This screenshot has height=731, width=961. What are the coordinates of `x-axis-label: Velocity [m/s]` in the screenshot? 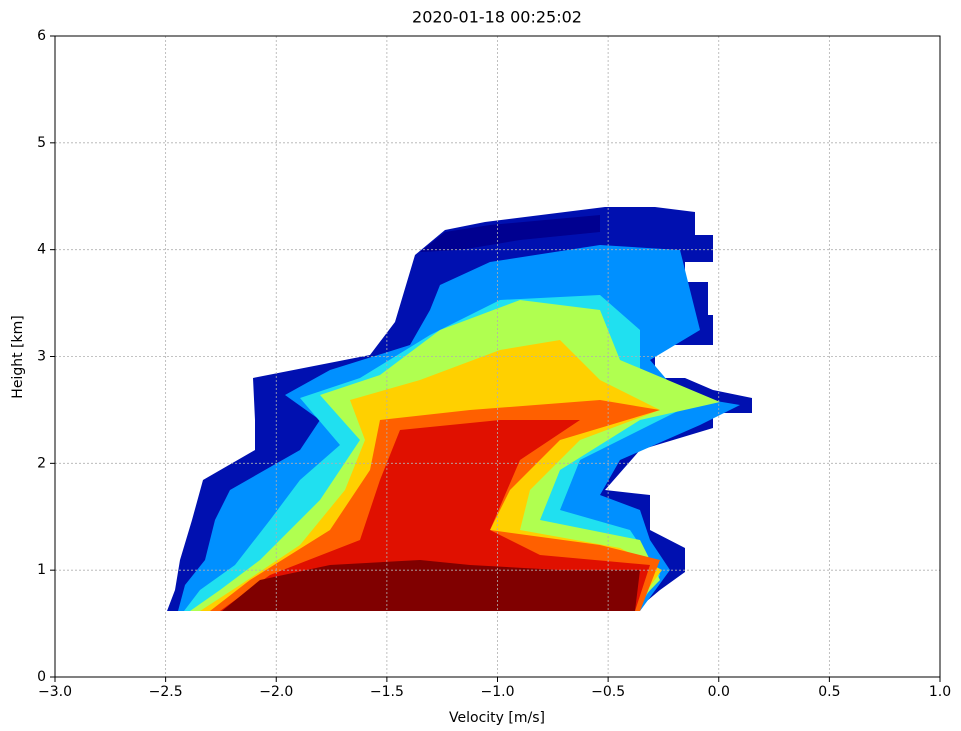 It's located at (497, 718).